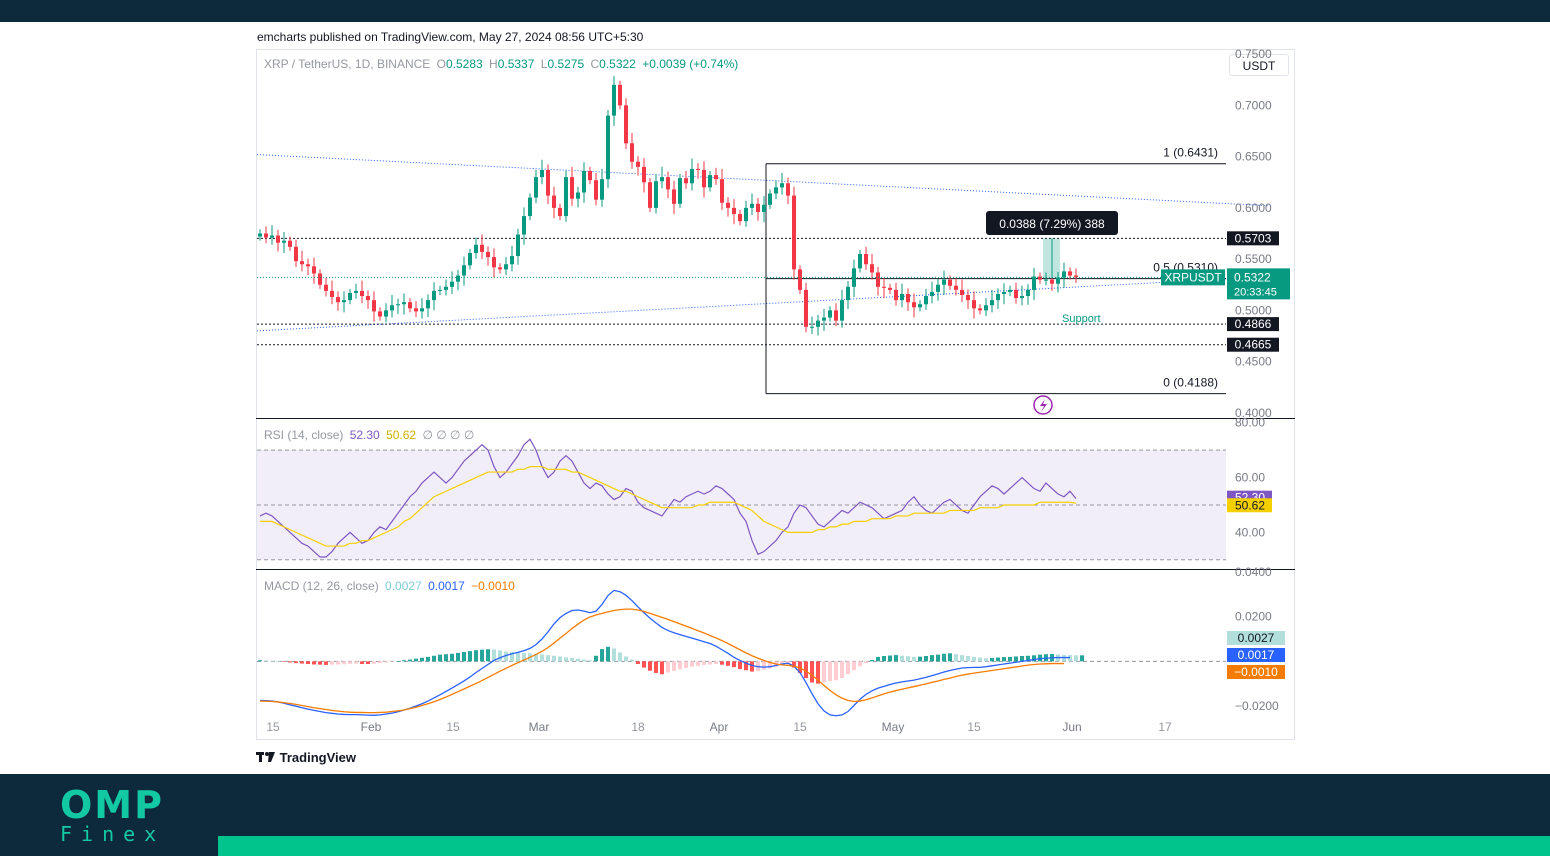 Image resolution: width=1550 pixels, height=856 pixels. What do you see at coordinates (493, 64) in the screenshot?
I see `high-label: H` at bounding box center [493, 64].